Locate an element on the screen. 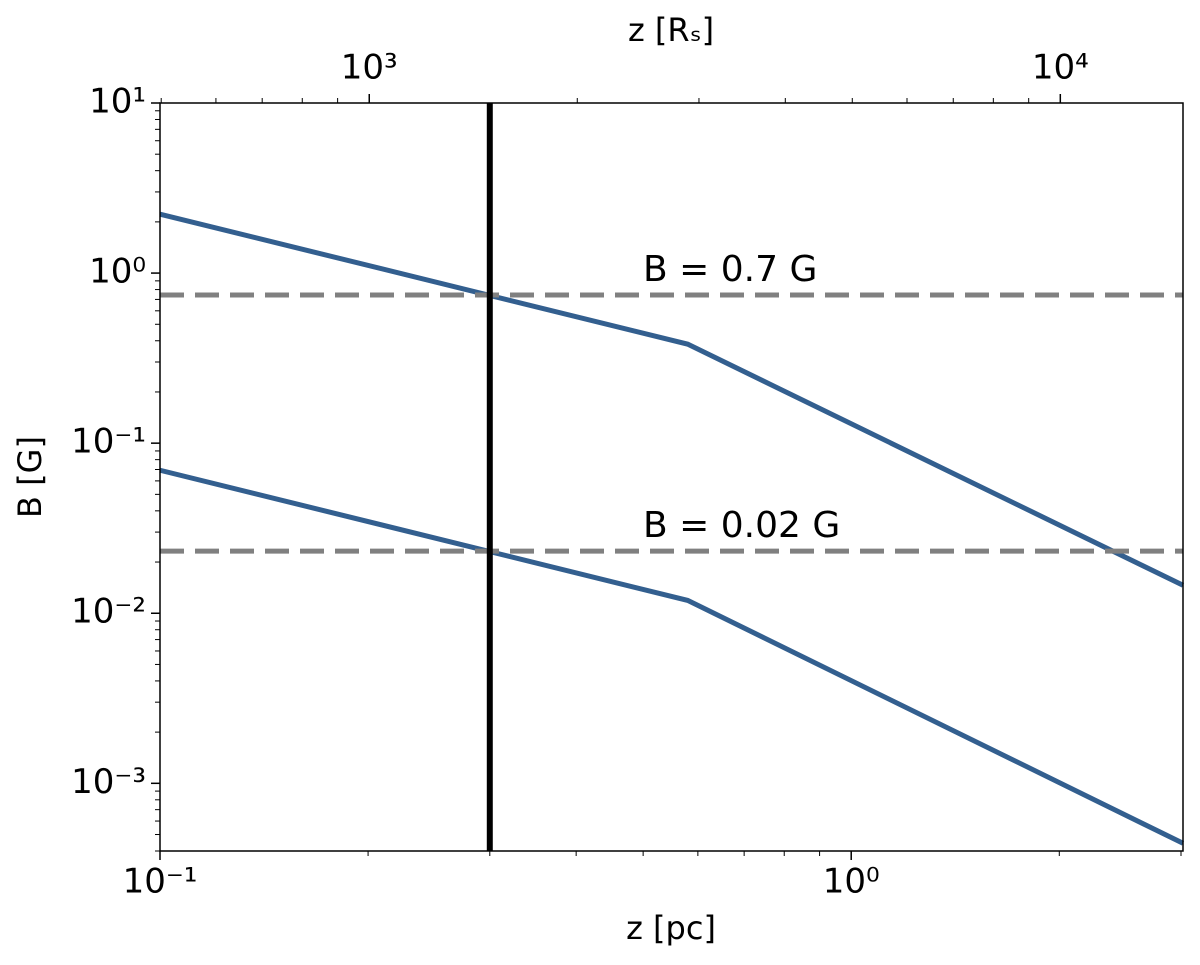 This screenshot has width=1200, height=965. y-tick-label: 10⁻² is located at coordinates (108, 612).